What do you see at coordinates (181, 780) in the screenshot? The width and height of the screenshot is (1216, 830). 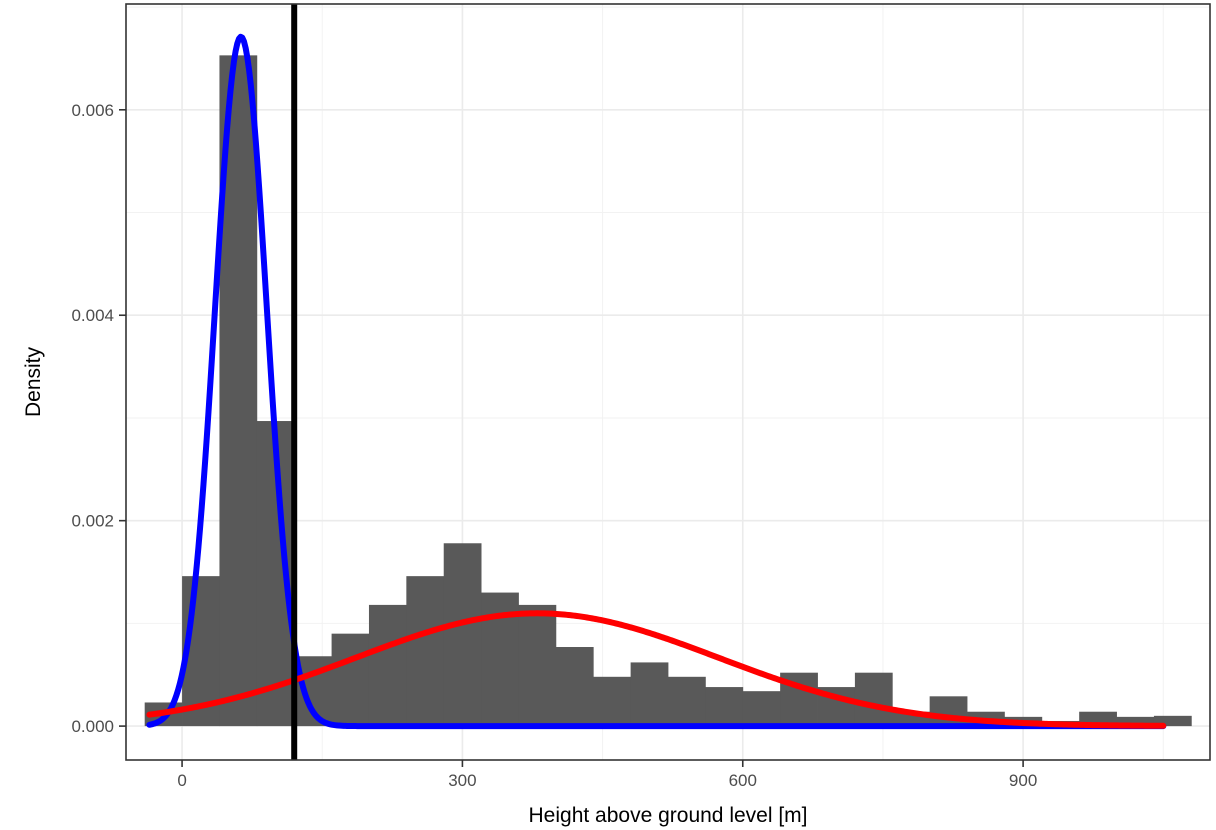 I see `x-tick-label: 0` at bounding box center [181, 780].